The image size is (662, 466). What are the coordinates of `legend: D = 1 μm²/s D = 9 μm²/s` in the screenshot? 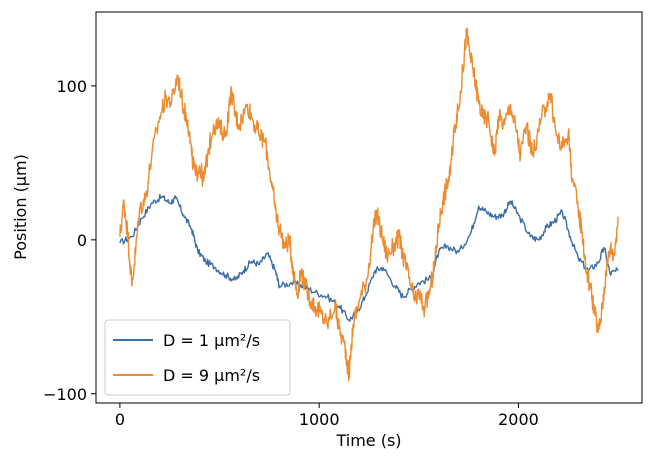 It's located at (197, 357).